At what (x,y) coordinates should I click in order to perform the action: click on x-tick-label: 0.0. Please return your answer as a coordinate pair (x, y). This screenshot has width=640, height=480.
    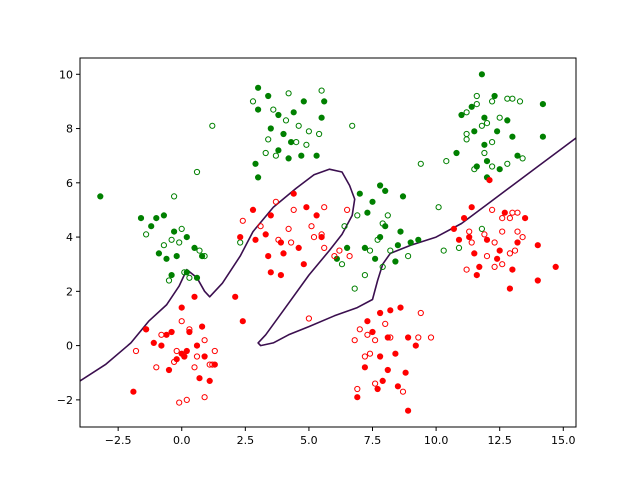
    Looking at the image, I should click on (182, 440).